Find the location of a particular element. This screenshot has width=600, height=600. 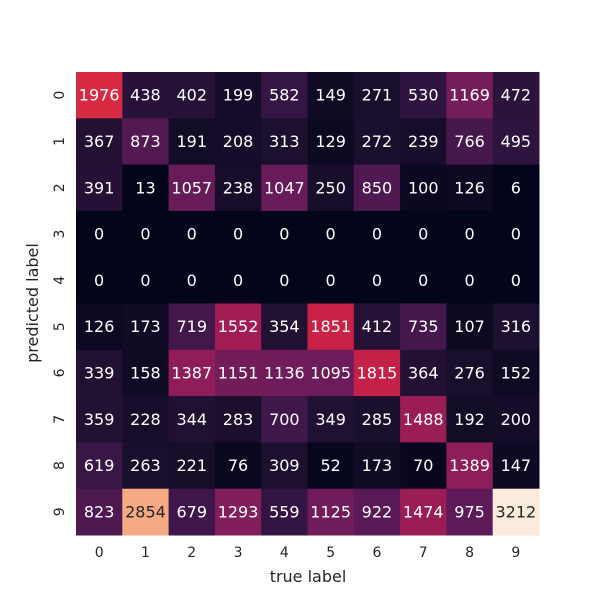

cell-value-label-3-5: 0 is located at coordinates (331, 234).